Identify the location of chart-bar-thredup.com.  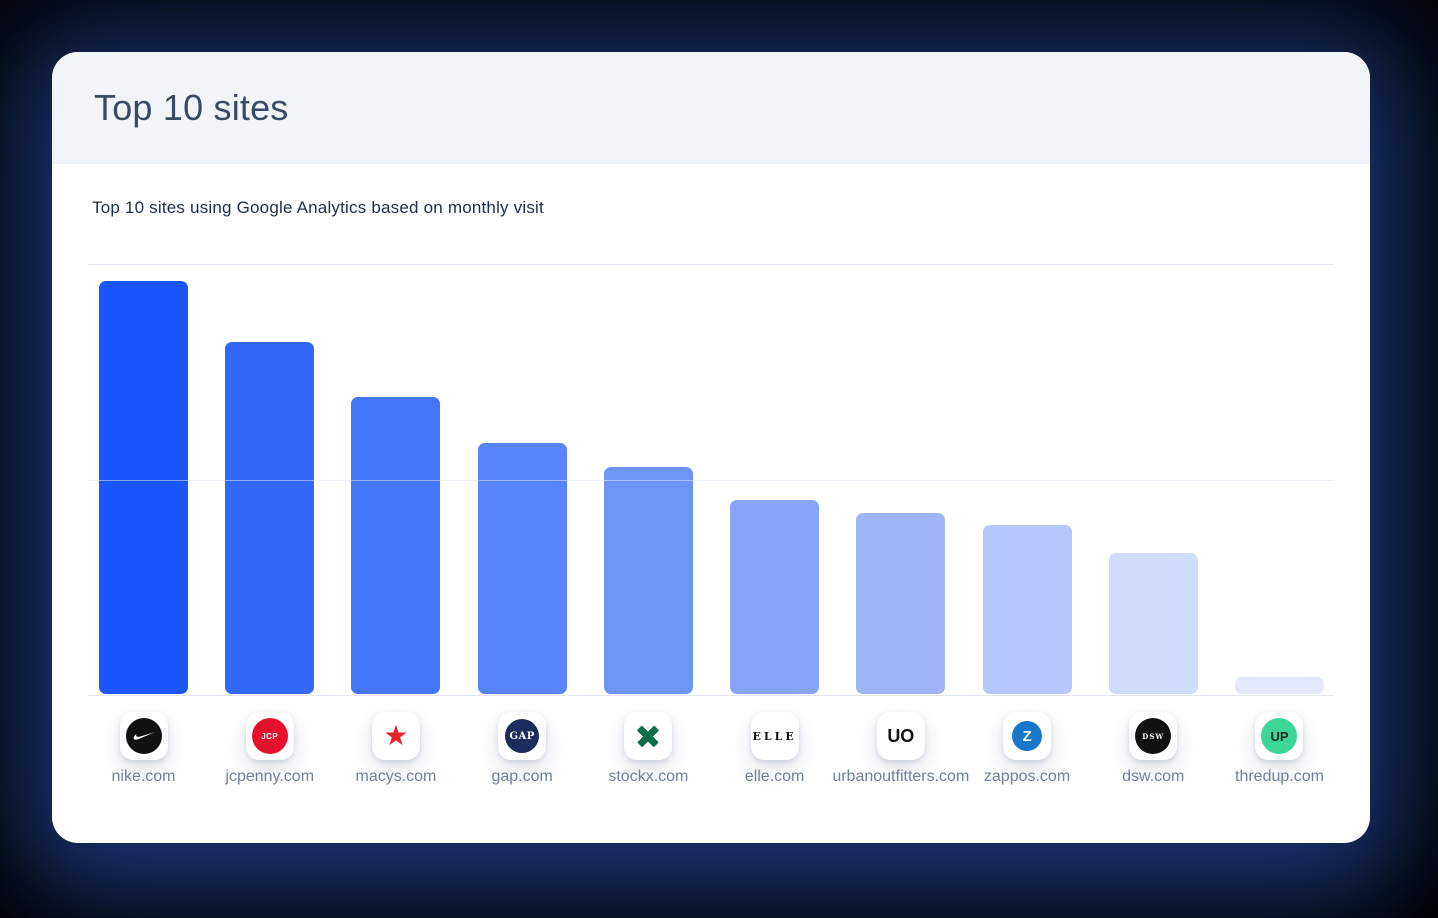
(1279, 685).